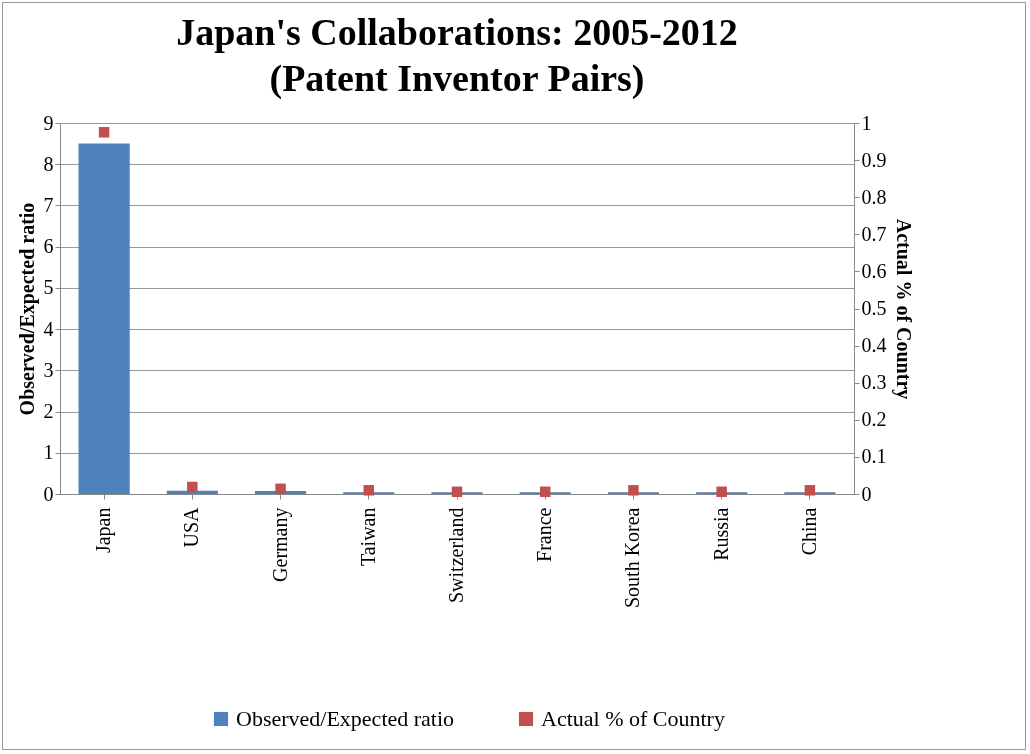  Describe the element at coordinates (874, 456) in the screenshot. I see `y2-tick-label: 0.1` at that location.